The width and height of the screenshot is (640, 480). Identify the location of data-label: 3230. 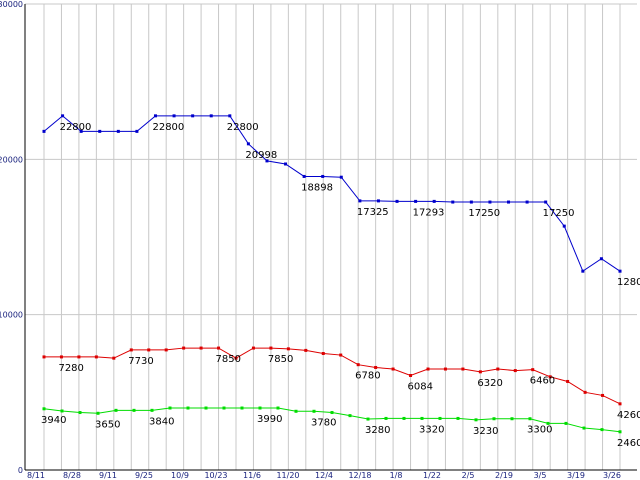
(485, 431).